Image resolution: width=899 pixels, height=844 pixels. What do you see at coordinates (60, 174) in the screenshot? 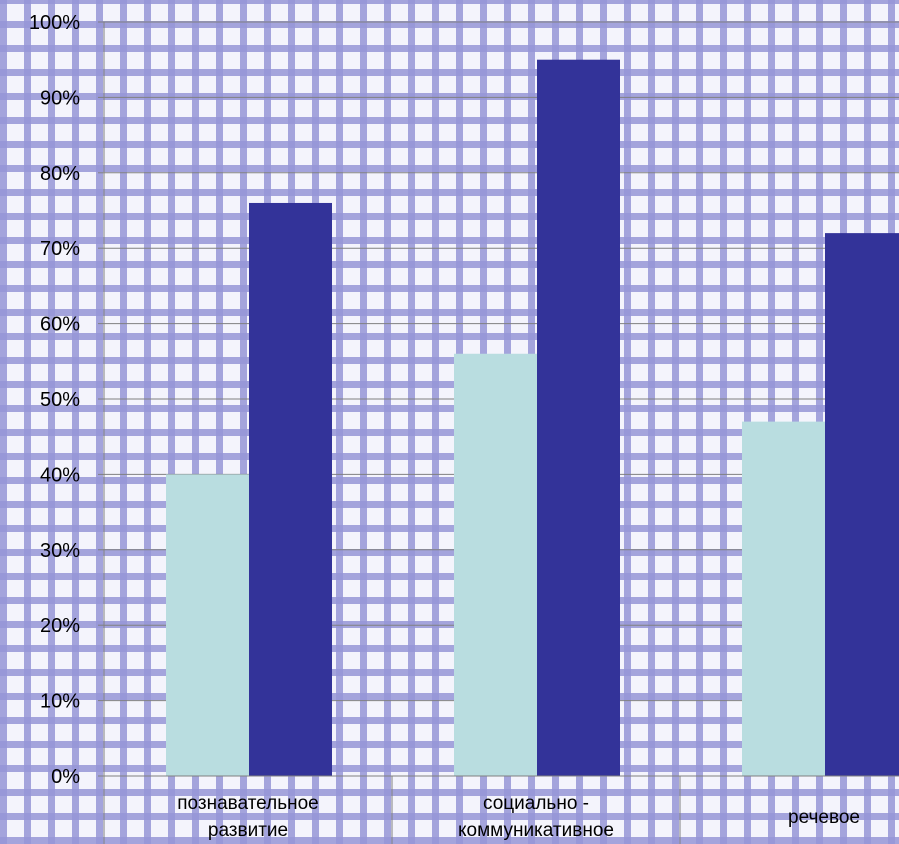
I see `y-tick-label: 80%` at bounding box center [60, 174].